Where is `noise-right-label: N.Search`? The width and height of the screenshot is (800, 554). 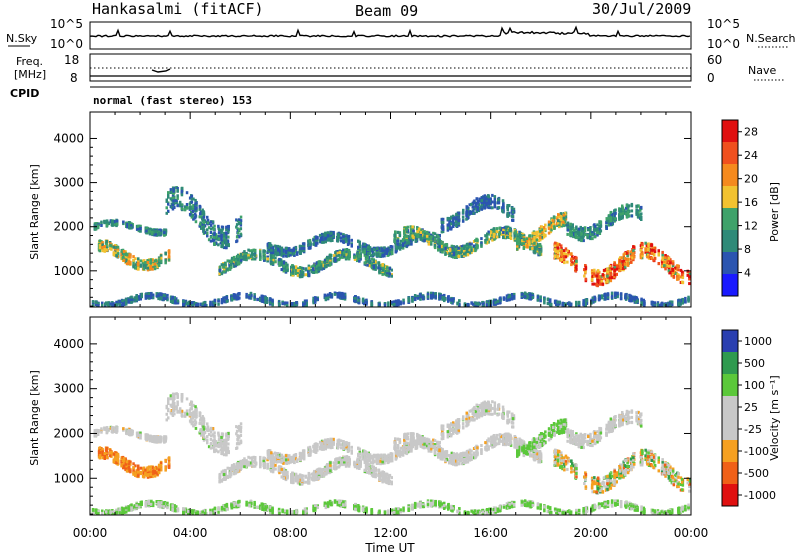
noise-right-label: N.Search is located at coordinates (771, 38).